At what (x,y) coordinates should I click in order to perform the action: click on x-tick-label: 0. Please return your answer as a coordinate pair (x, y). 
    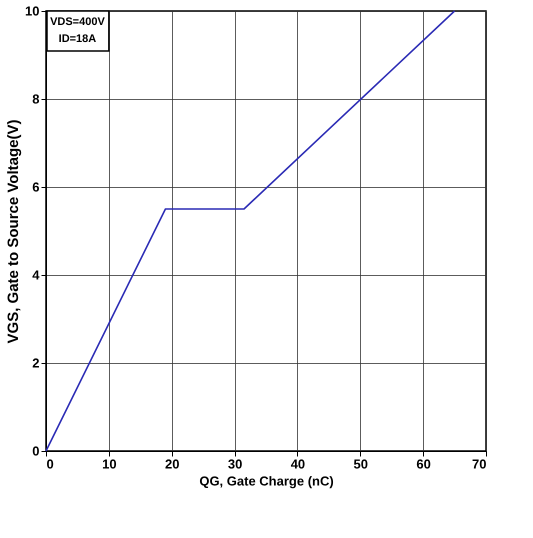
    Looking at the image, I should click on (50, 464).